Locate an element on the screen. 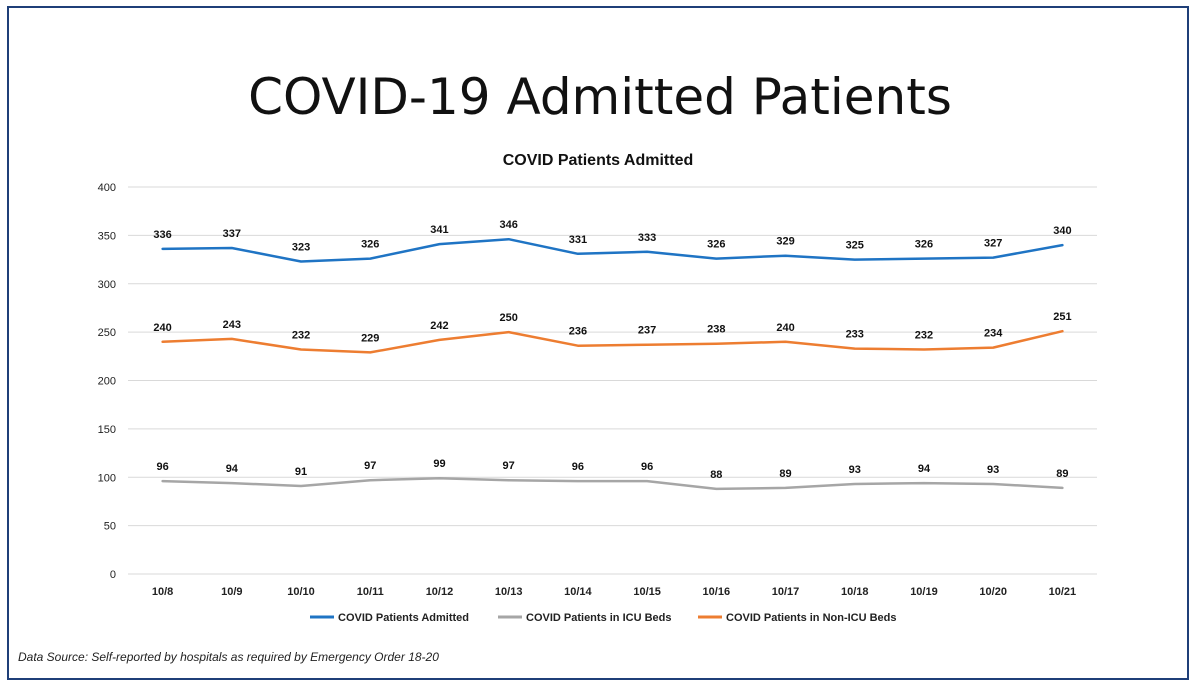 Image resolution: width=1200 pixels, height=692 pixels. x-tick-label: 10/14 is located at coordinates (578, 592).